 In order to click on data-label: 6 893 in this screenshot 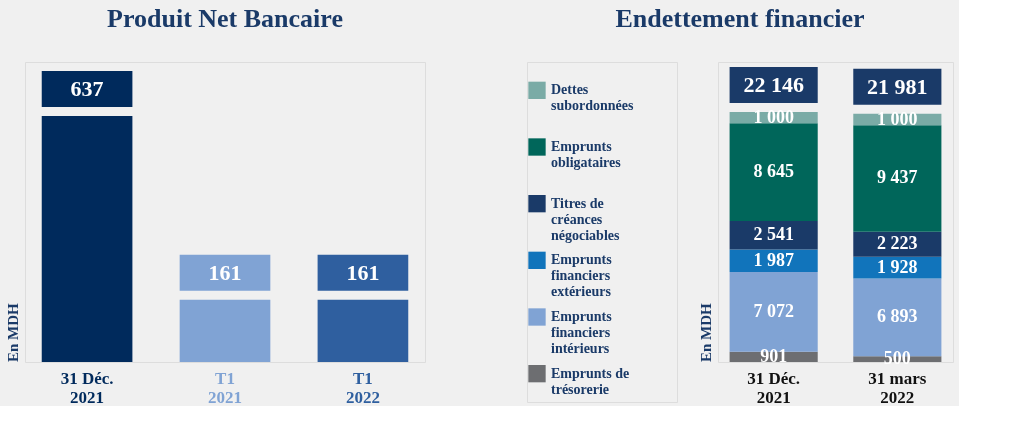, I will do `click(897, 316)`.